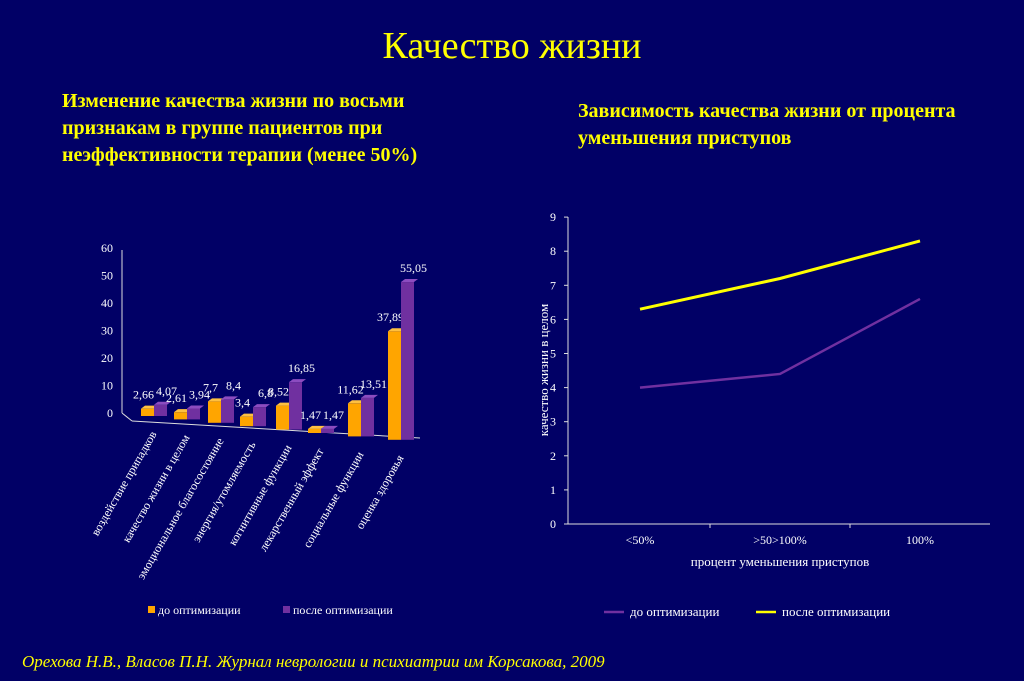 The width and height of the screenshot is (1024, 681). What do you see at coordinates (107, 358) in the screenshot?
I see `bar-y-tick: 20` at bounding box center [107, 358].